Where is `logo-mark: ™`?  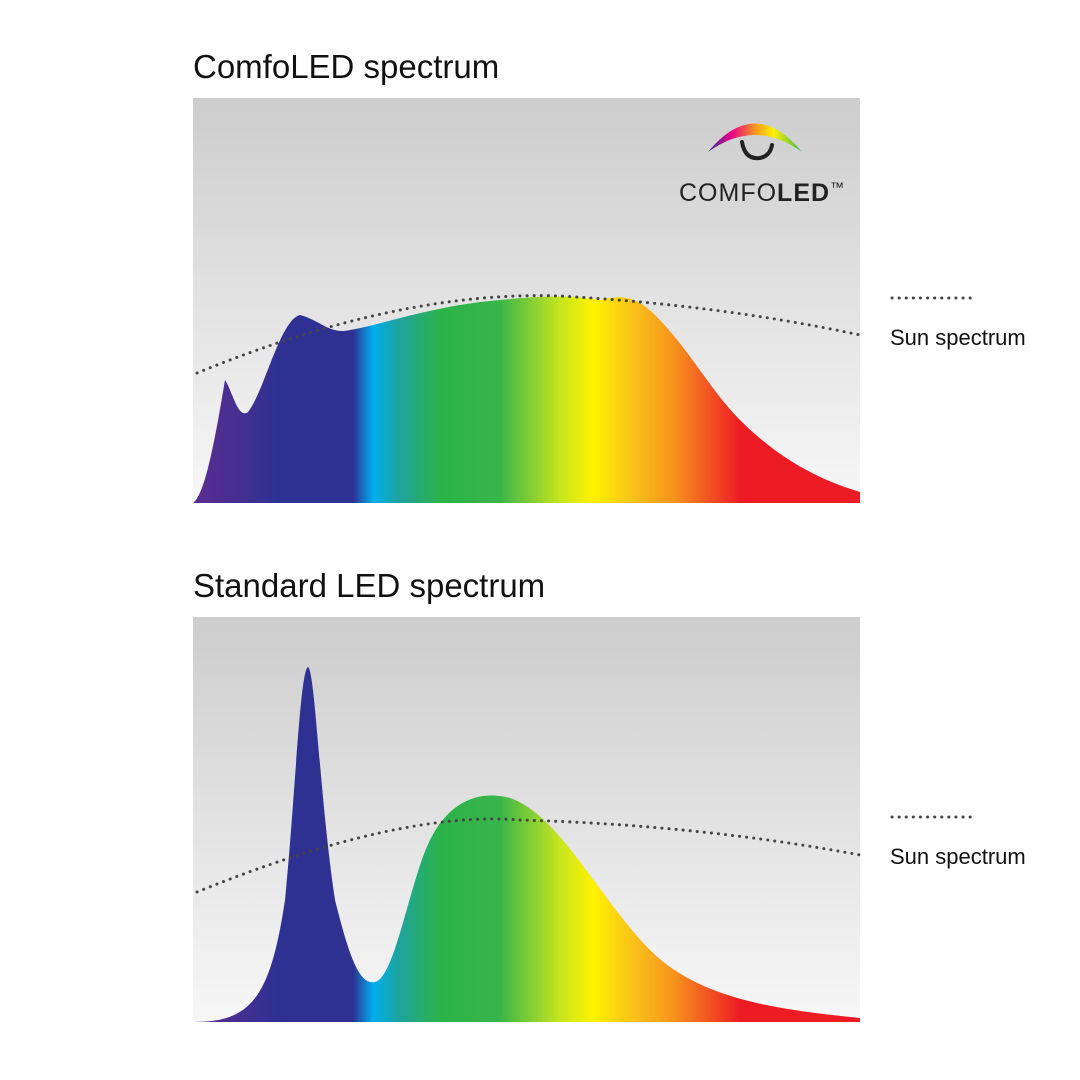 logo-mark: ™ is located at coordinates (837, 187).